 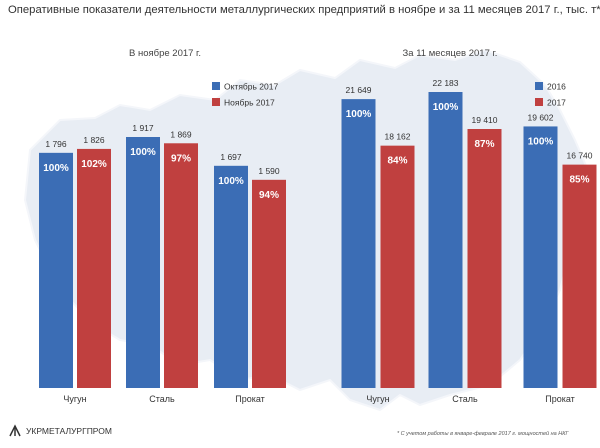 I want to click on value-label: 22 183, so click(x=446, y=83).